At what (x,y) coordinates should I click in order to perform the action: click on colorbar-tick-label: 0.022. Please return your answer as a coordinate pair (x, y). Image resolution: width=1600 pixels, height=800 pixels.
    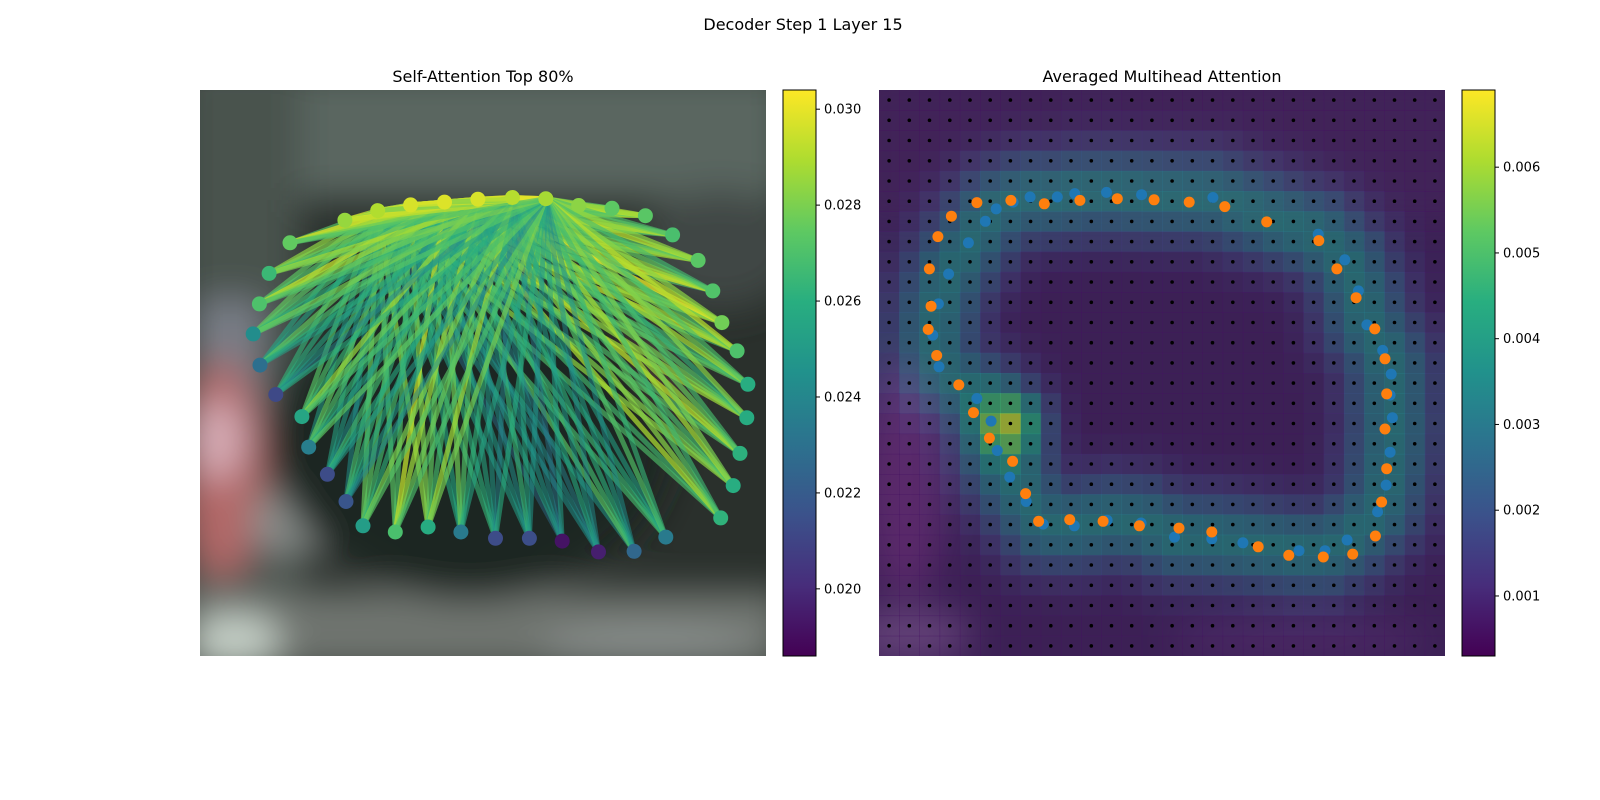
    Looking at the image, I should click on (842, 493).